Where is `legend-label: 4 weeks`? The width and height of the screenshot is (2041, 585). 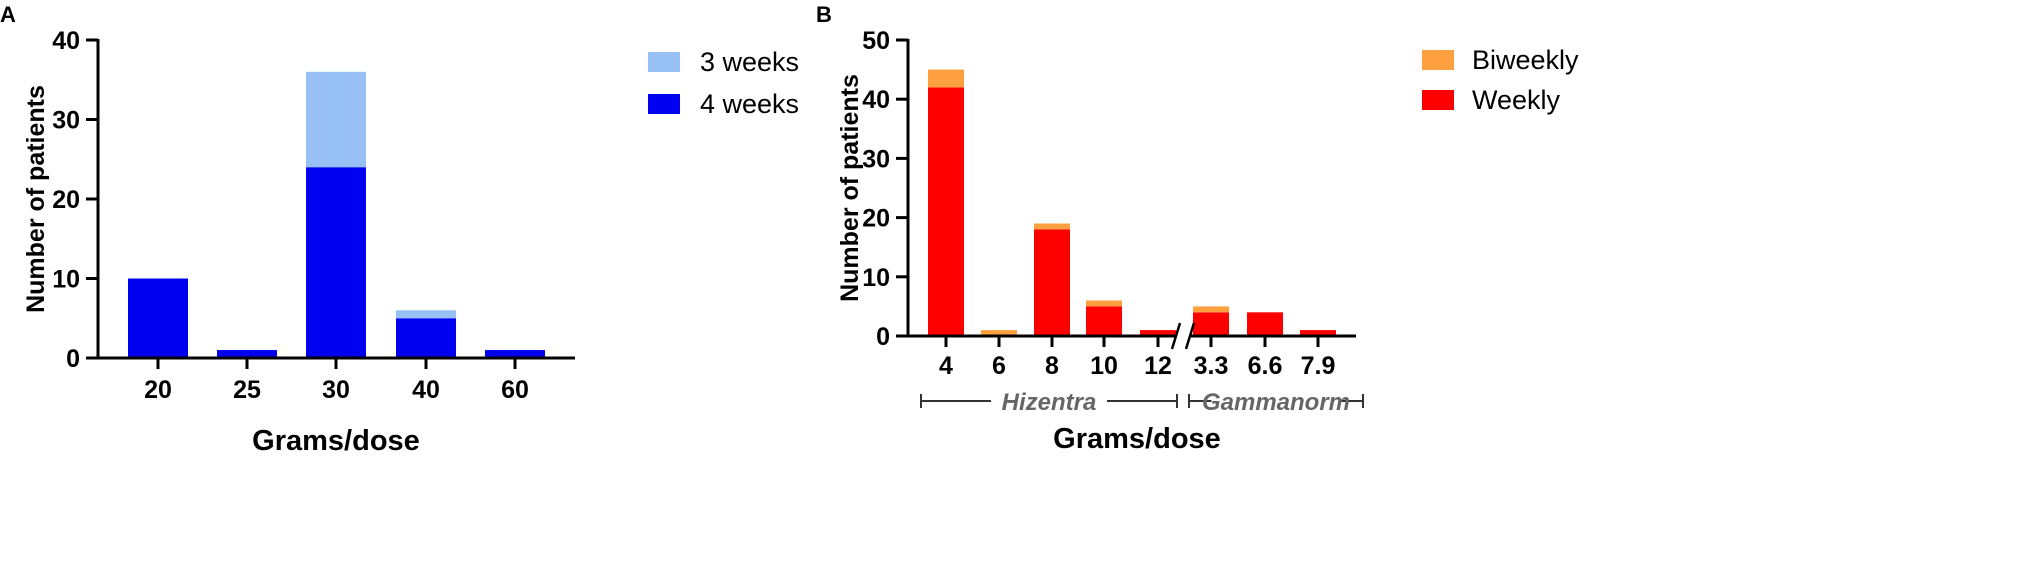 legend-label: 4 weeks is located at coordinates (749, 104).